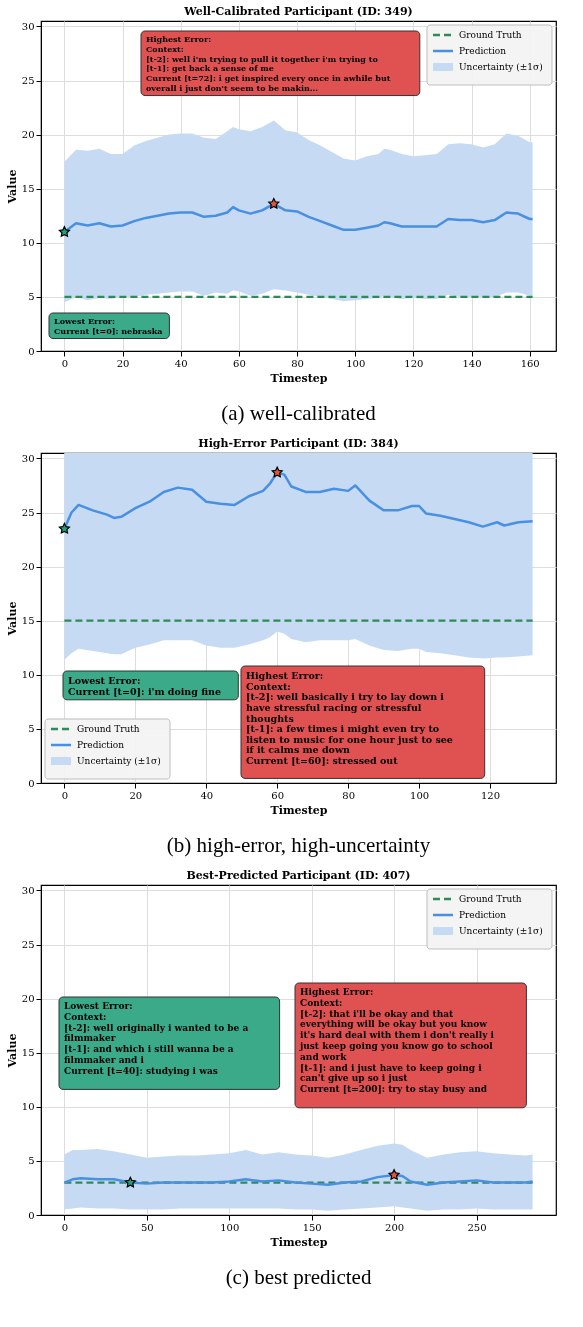 The image size is (583, 1327). I want to click on annotation: Lowest Error: Context: [t-2]: well originally i wanted to be a filmmaker [t-1]: and which i still wanna be a filmmaker and i Current [t=40]: studying i was, so click(156, 1038).